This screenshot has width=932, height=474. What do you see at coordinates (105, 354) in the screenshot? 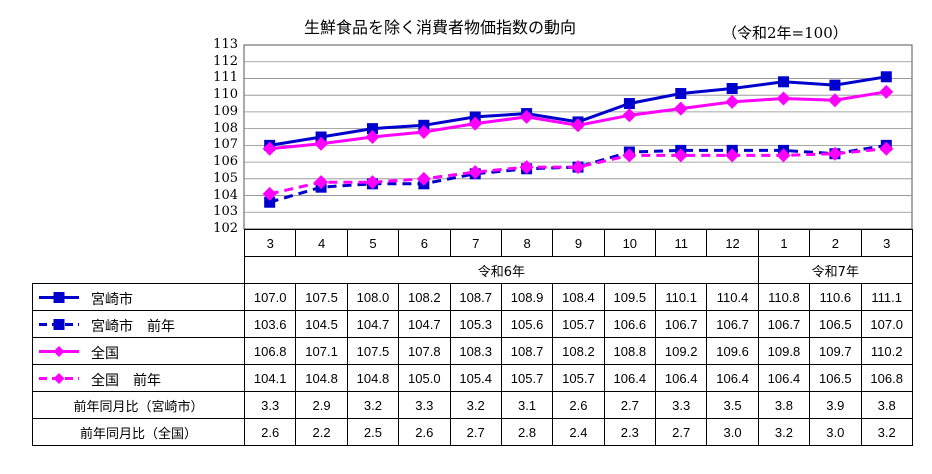
I see `legend-label: 全国` at bounding box center [105, 354].